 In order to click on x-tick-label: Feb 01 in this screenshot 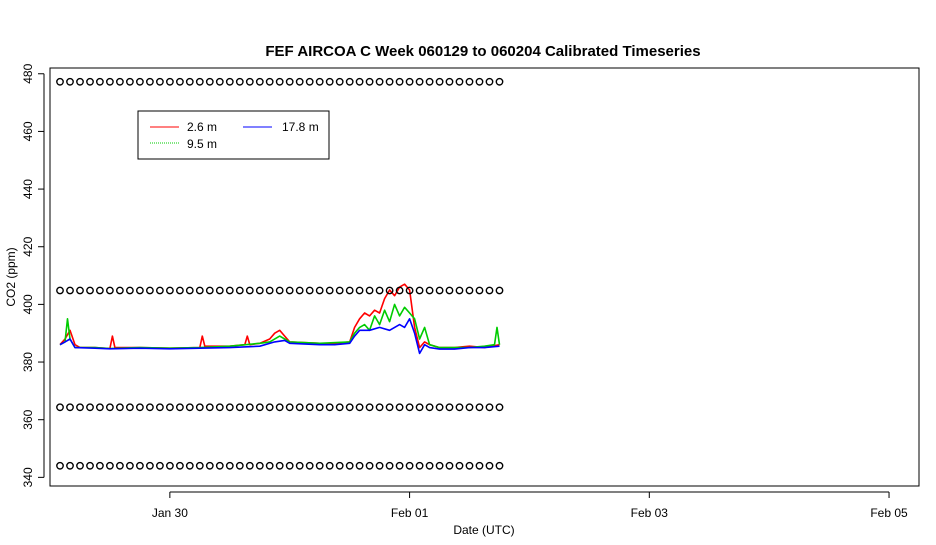, I will do `click(410, 513)`.